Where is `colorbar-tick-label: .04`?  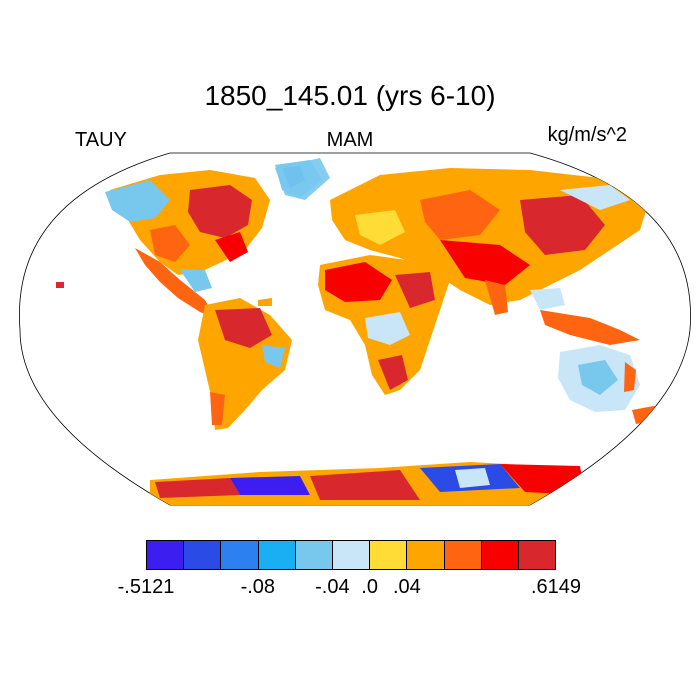
colorbar-tick-label: .04 is located at coordinates (407, 587).